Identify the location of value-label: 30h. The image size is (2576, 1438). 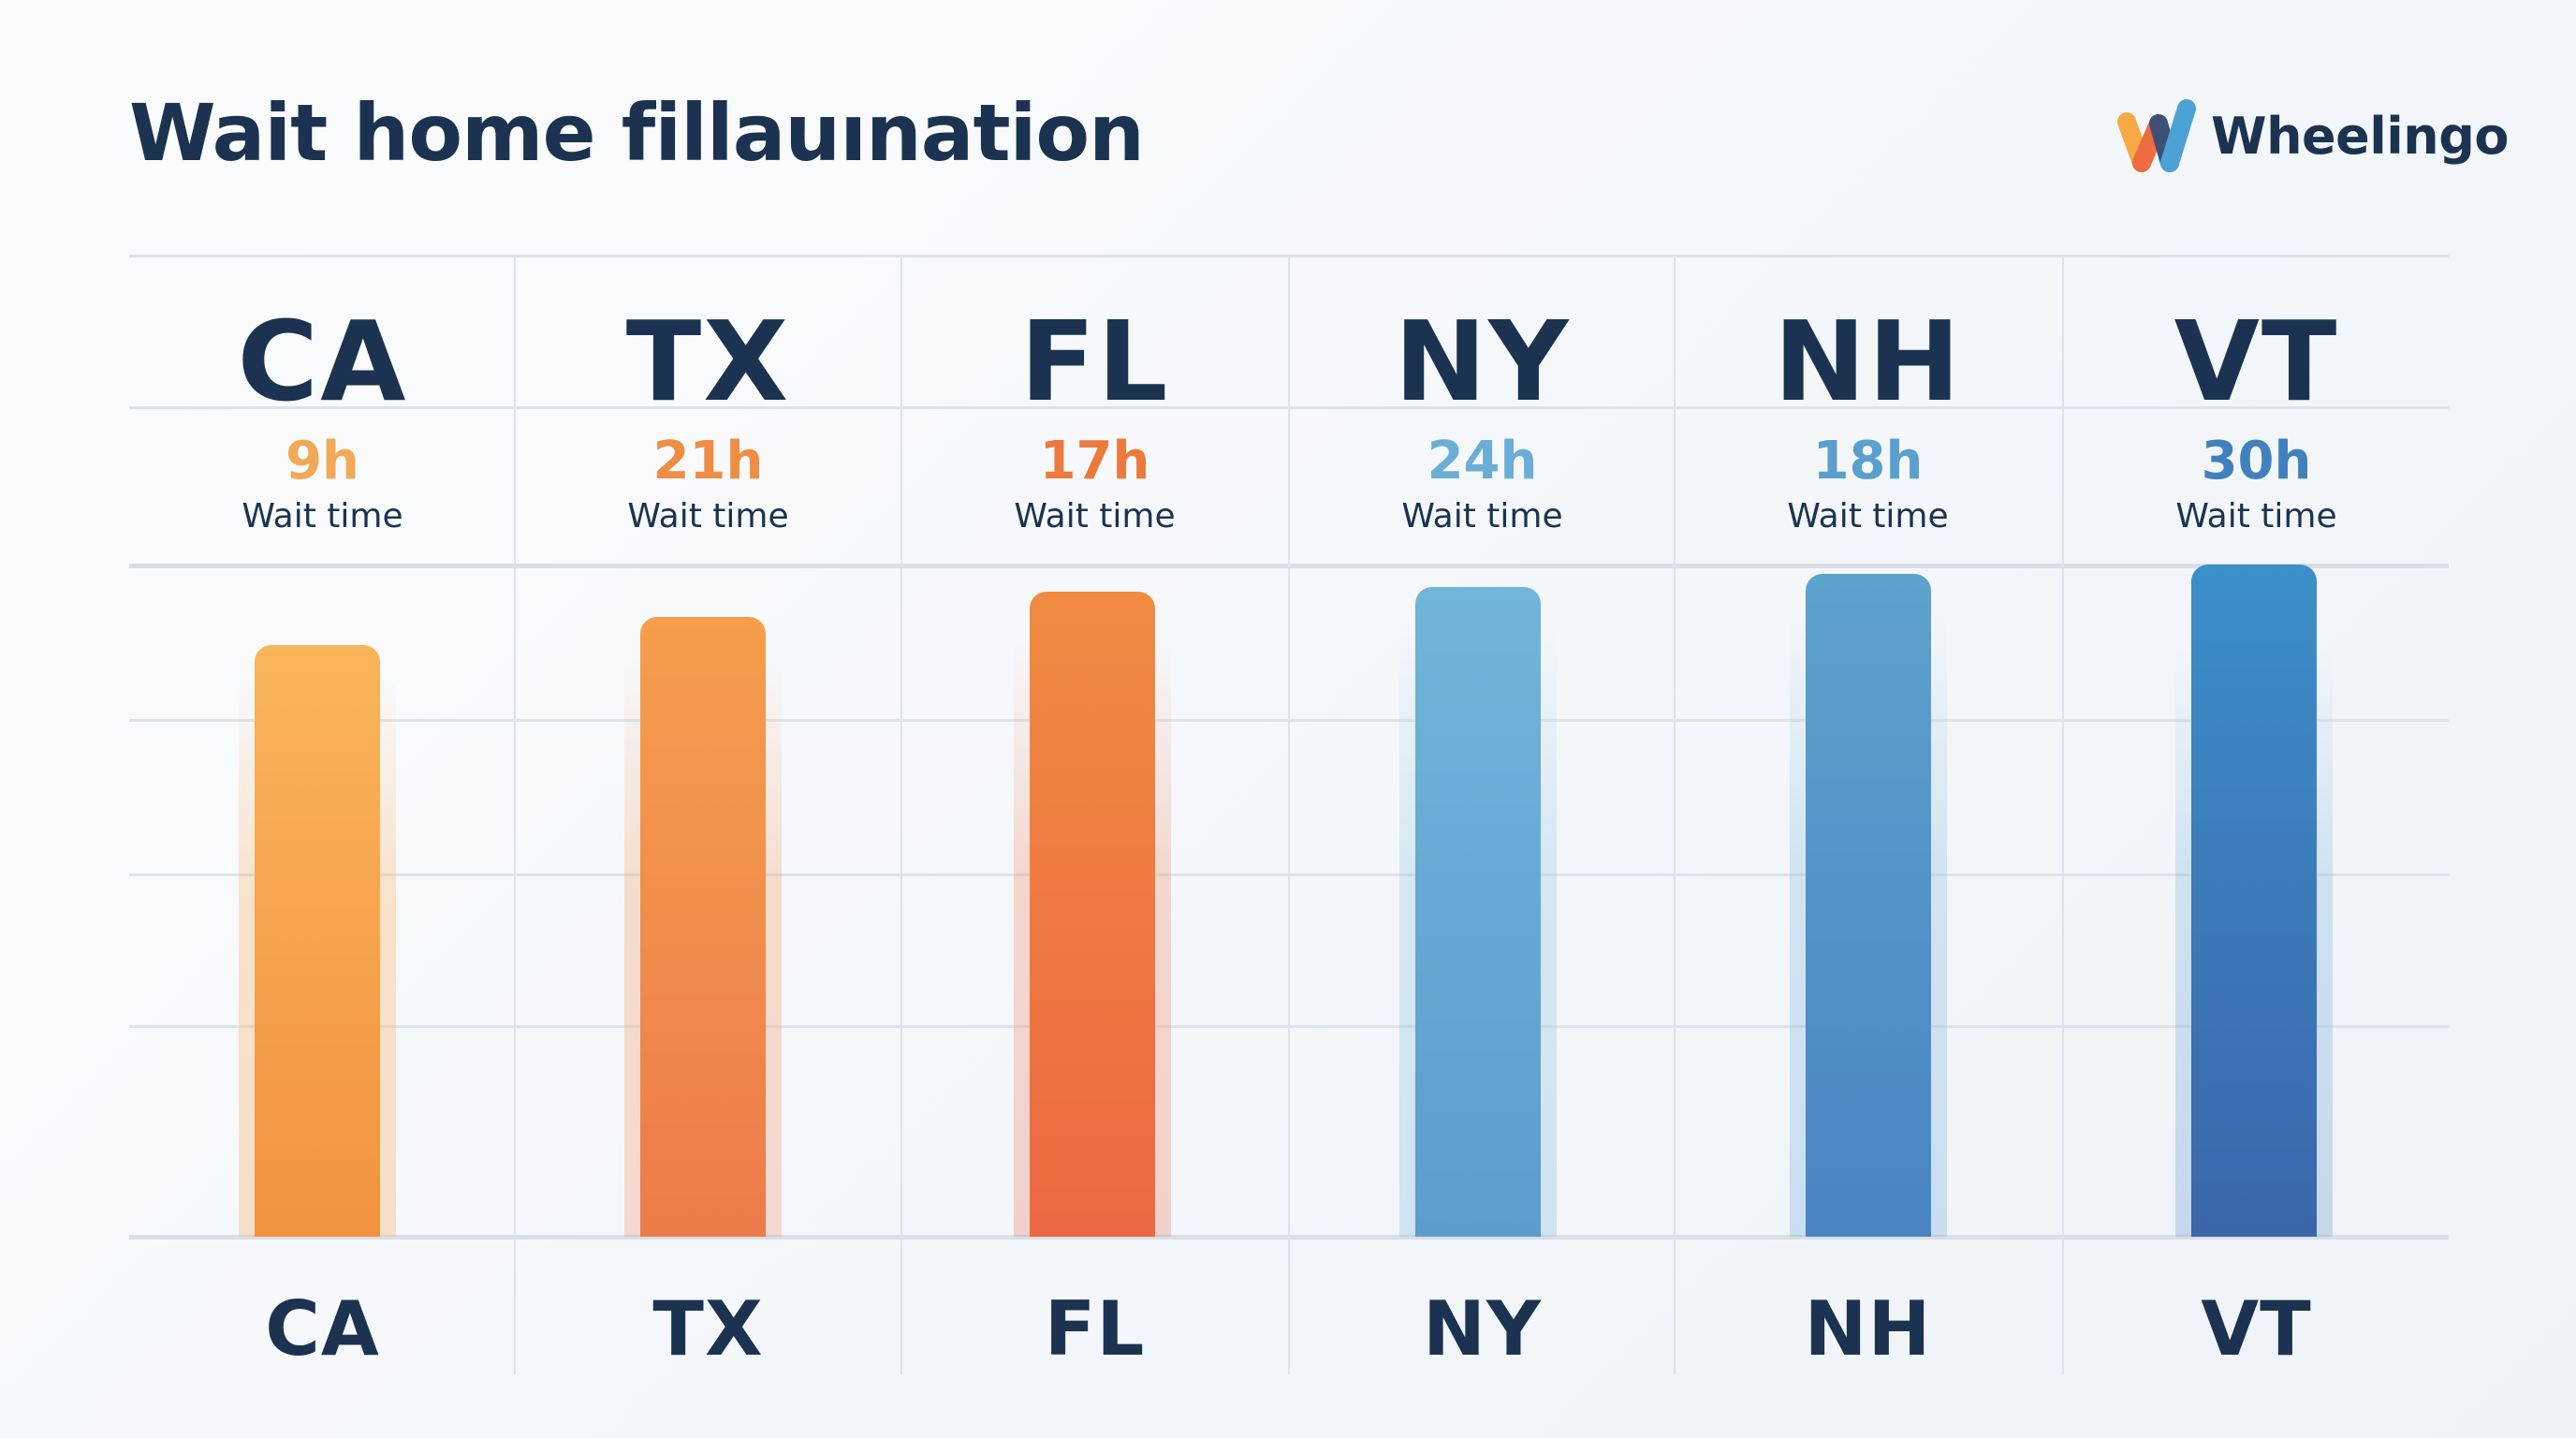
(2256, 461).